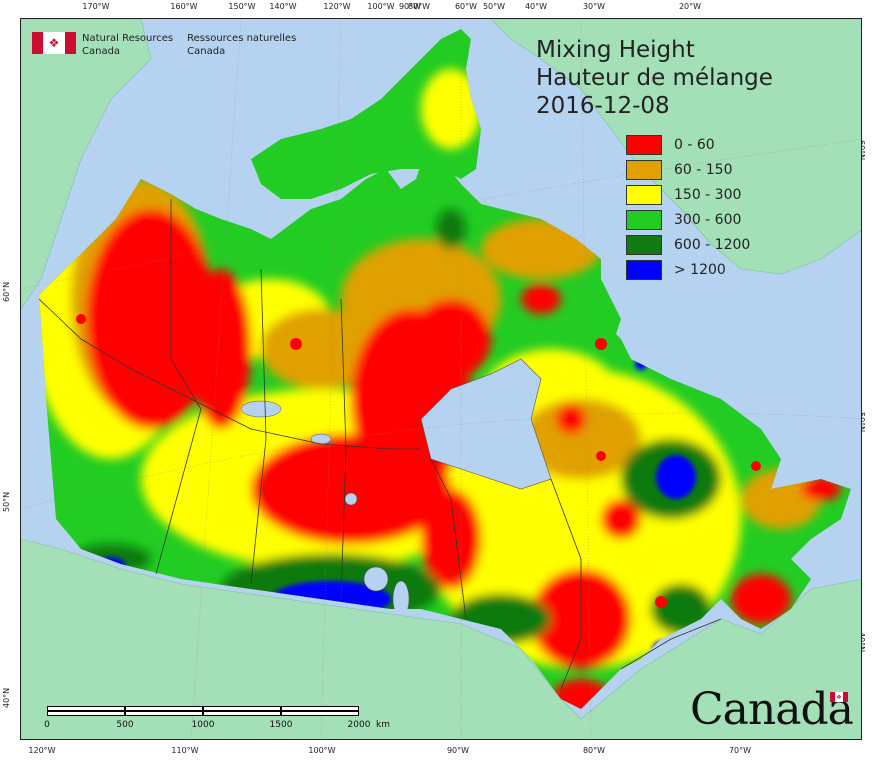  What do you see at coordinates (486, 424) in the screenshot?
I see `hudson-bay` at bounding box center [486, 424].